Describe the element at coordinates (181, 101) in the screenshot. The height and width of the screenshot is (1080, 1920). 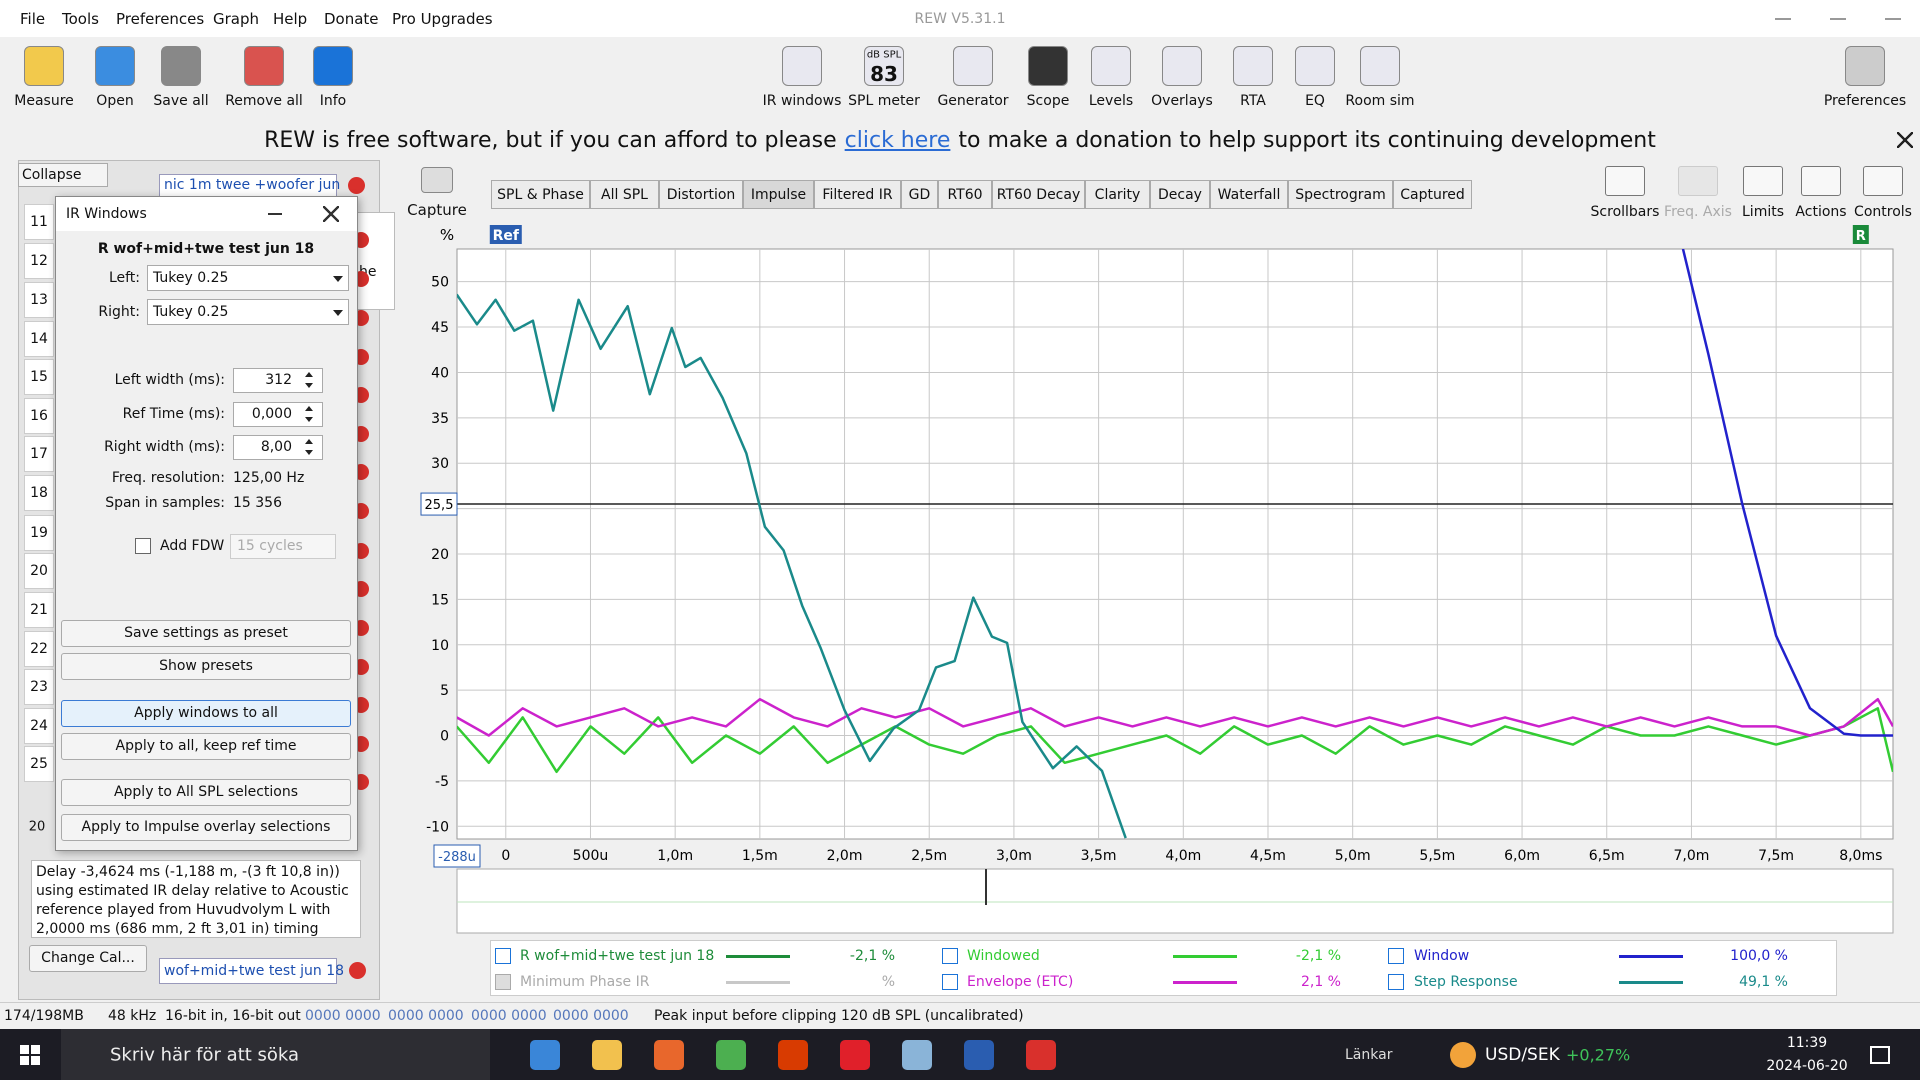
I see `toolbar-label: Save all` at that location.